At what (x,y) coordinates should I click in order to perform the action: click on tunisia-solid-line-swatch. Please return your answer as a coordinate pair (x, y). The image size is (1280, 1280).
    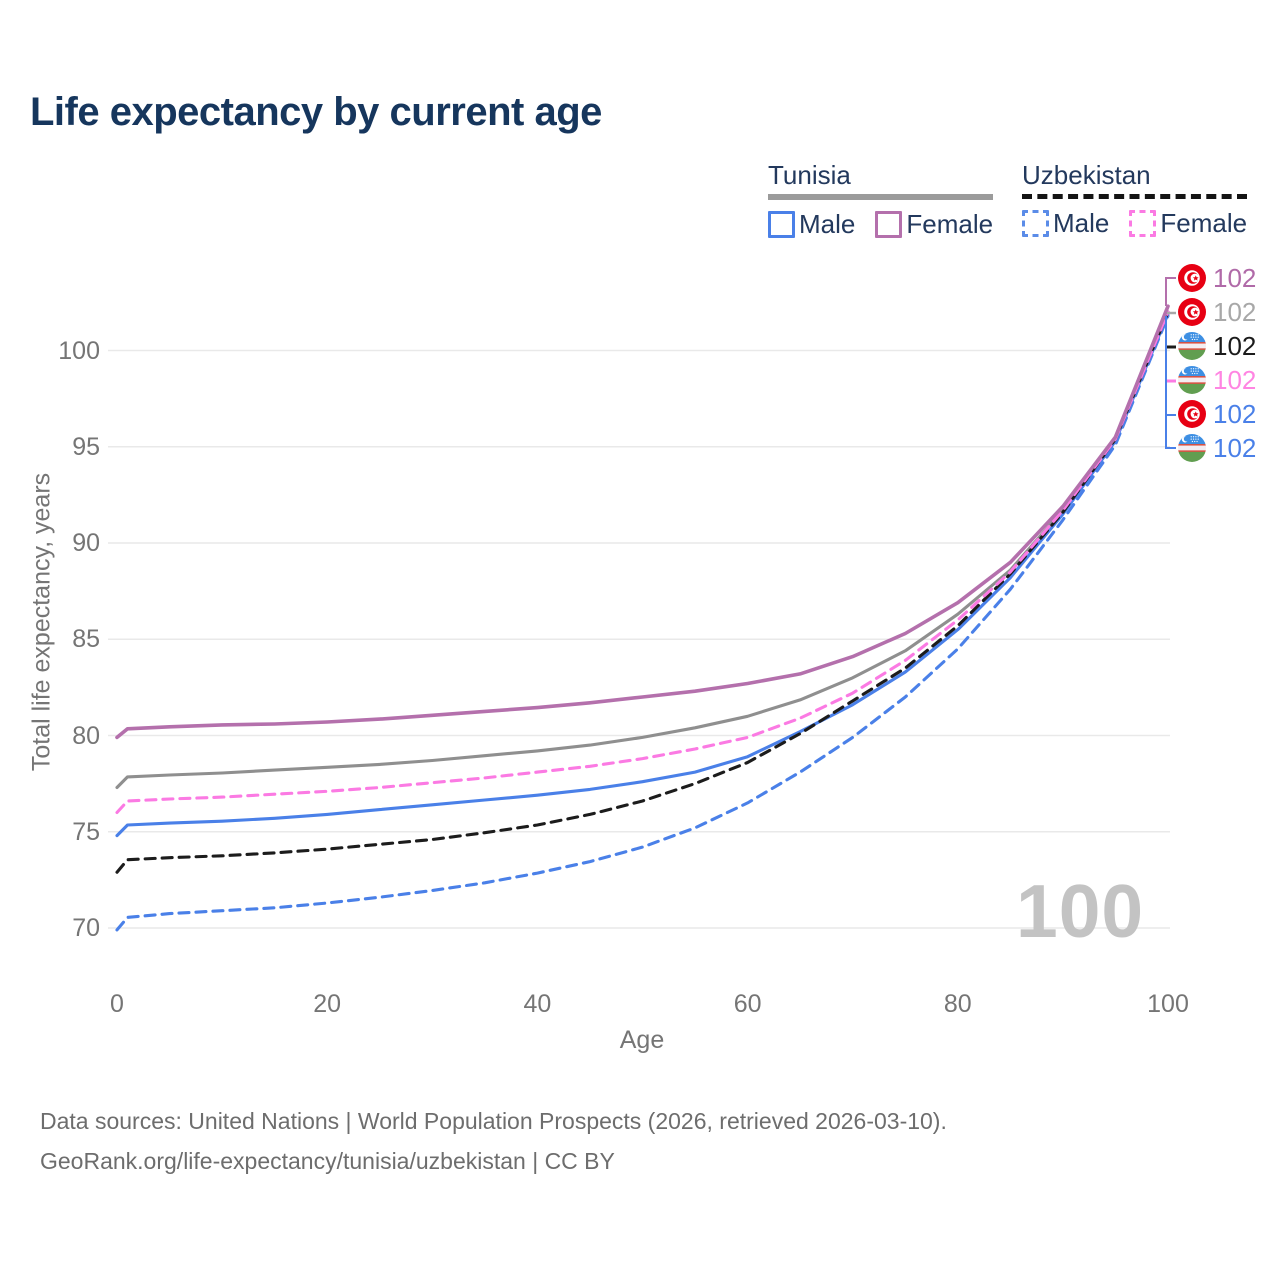
    Looking at the image, I should click on (881, 197).